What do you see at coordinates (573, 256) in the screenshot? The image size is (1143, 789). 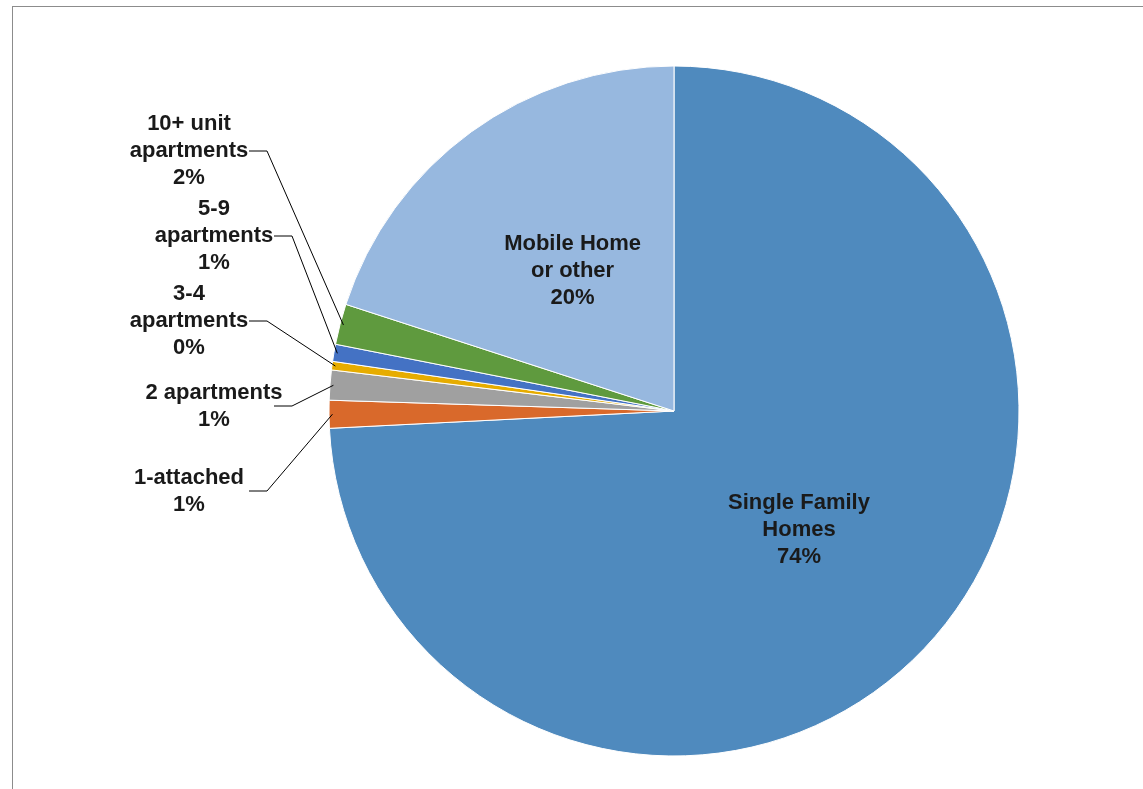 I see `slice-label: Mobile Home or other` at bounding box center [573, 256].